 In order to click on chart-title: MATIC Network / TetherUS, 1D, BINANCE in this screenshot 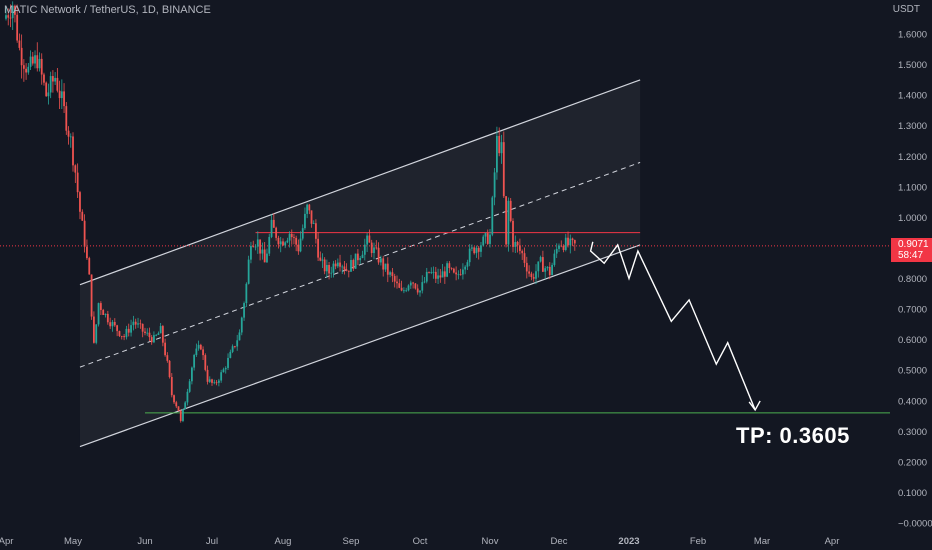, I will do `click(107, 10)`.